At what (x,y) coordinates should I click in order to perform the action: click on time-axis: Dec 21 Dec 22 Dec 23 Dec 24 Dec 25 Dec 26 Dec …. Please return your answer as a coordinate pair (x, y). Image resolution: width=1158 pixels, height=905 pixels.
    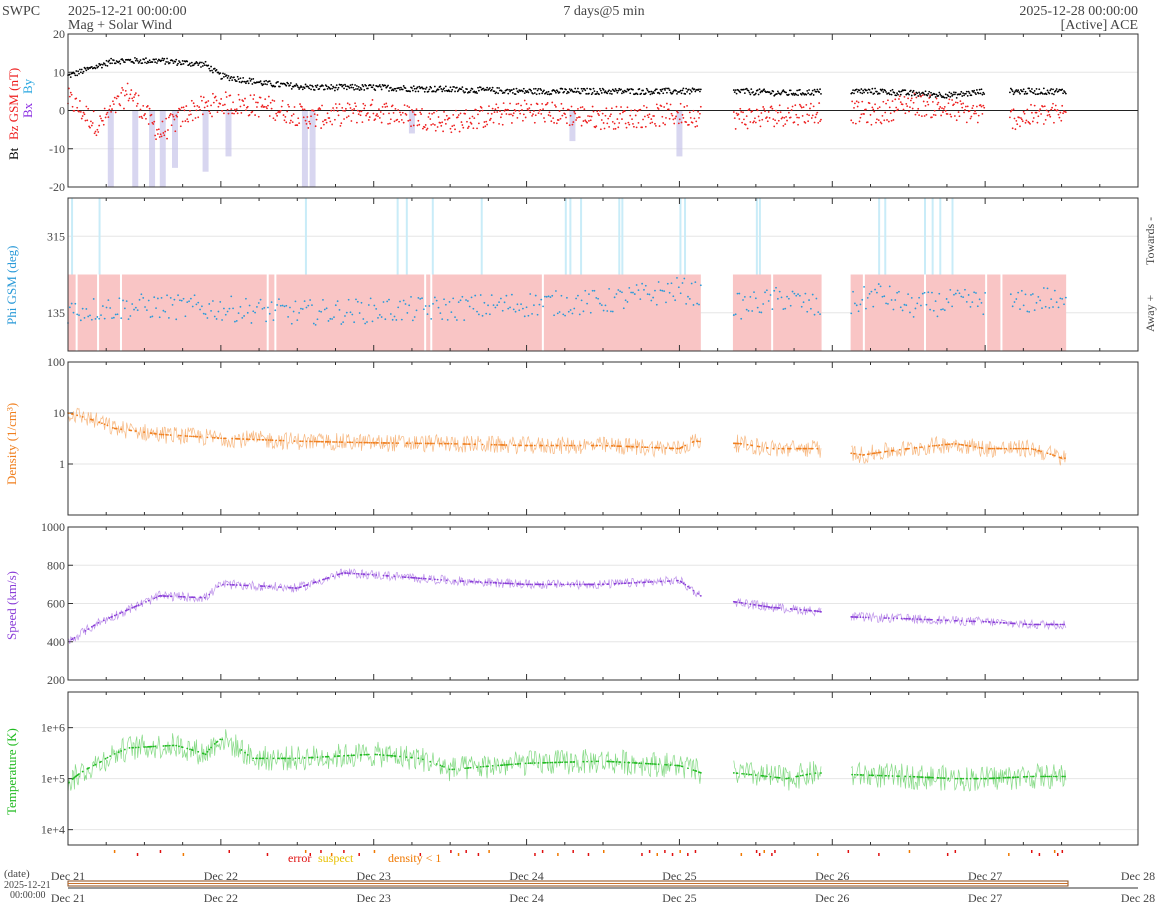
    Looking at the image, I should click on (603, 887).